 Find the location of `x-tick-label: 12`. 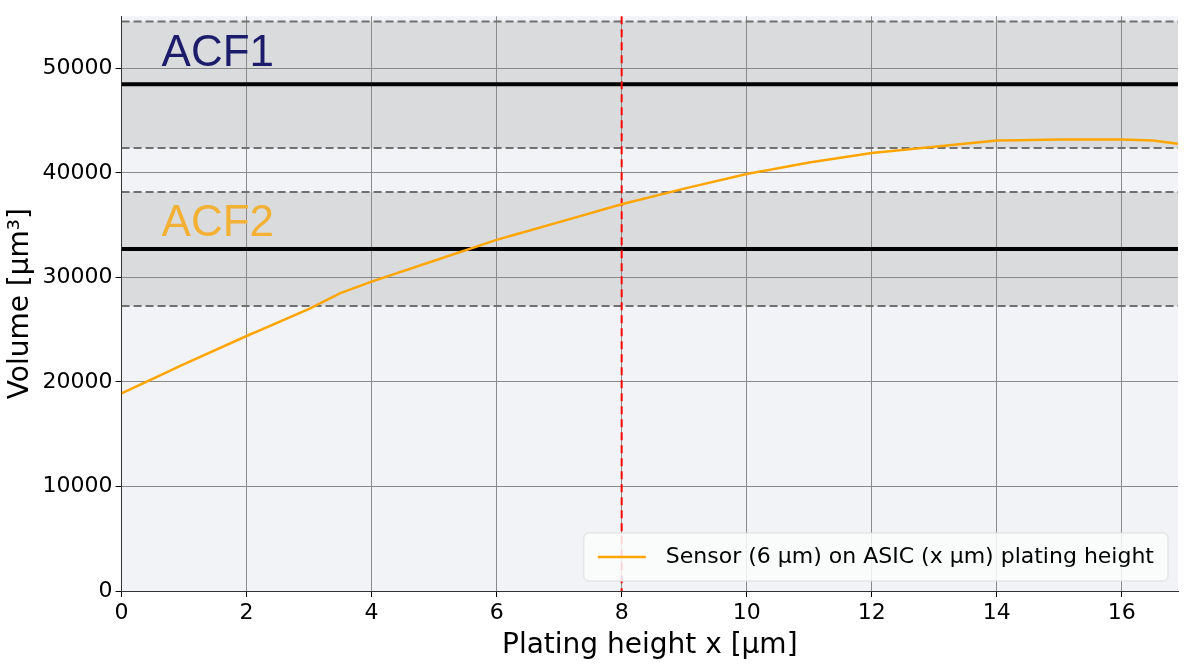

x-tick-label: 12 is located at coordinates (871, 611).